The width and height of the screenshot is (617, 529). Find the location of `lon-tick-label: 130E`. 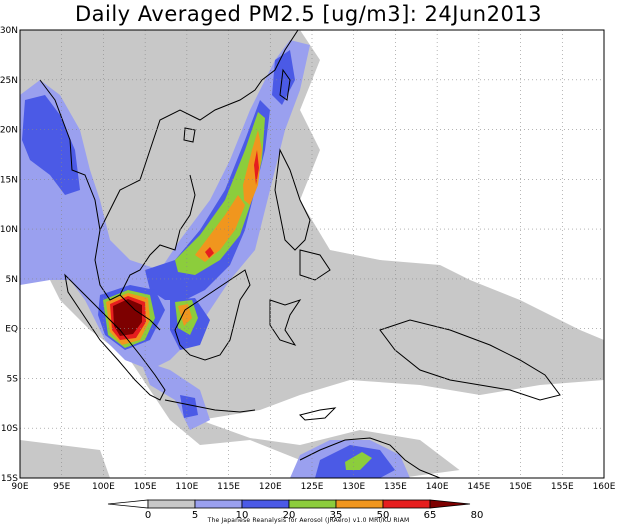

lon-tick-label: 130E is located at coordinates (353, 487).